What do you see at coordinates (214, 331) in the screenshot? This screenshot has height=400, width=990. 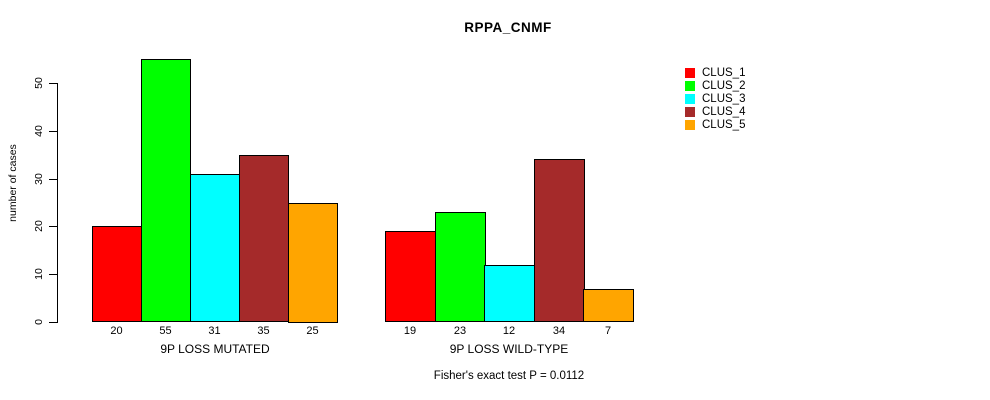 I see `bar-value-label: 31` at bounding box center [214, 331].